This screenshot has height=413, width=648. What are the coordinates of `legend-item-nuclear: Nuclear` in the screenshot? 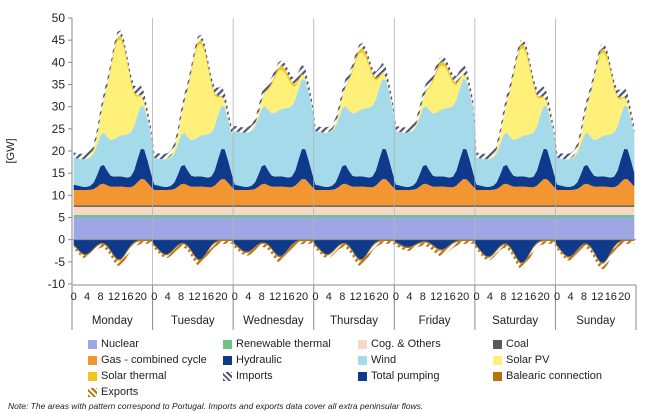 It's located at (113, 344).